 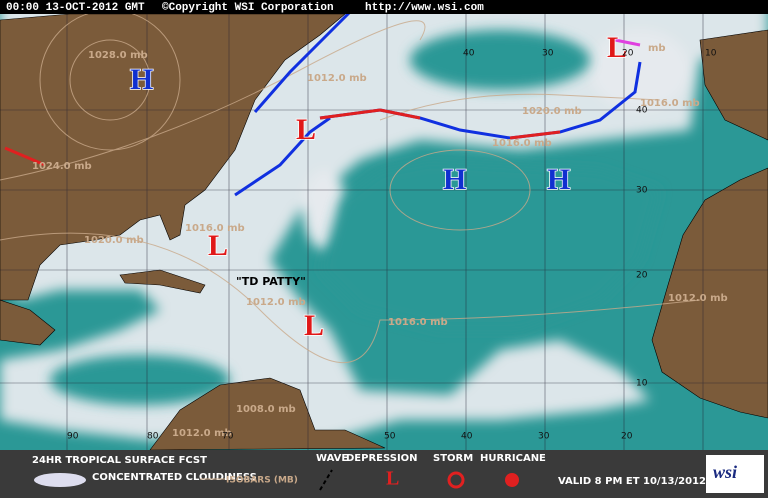 I want to click on legend-bar, so click(x=384, y=474).